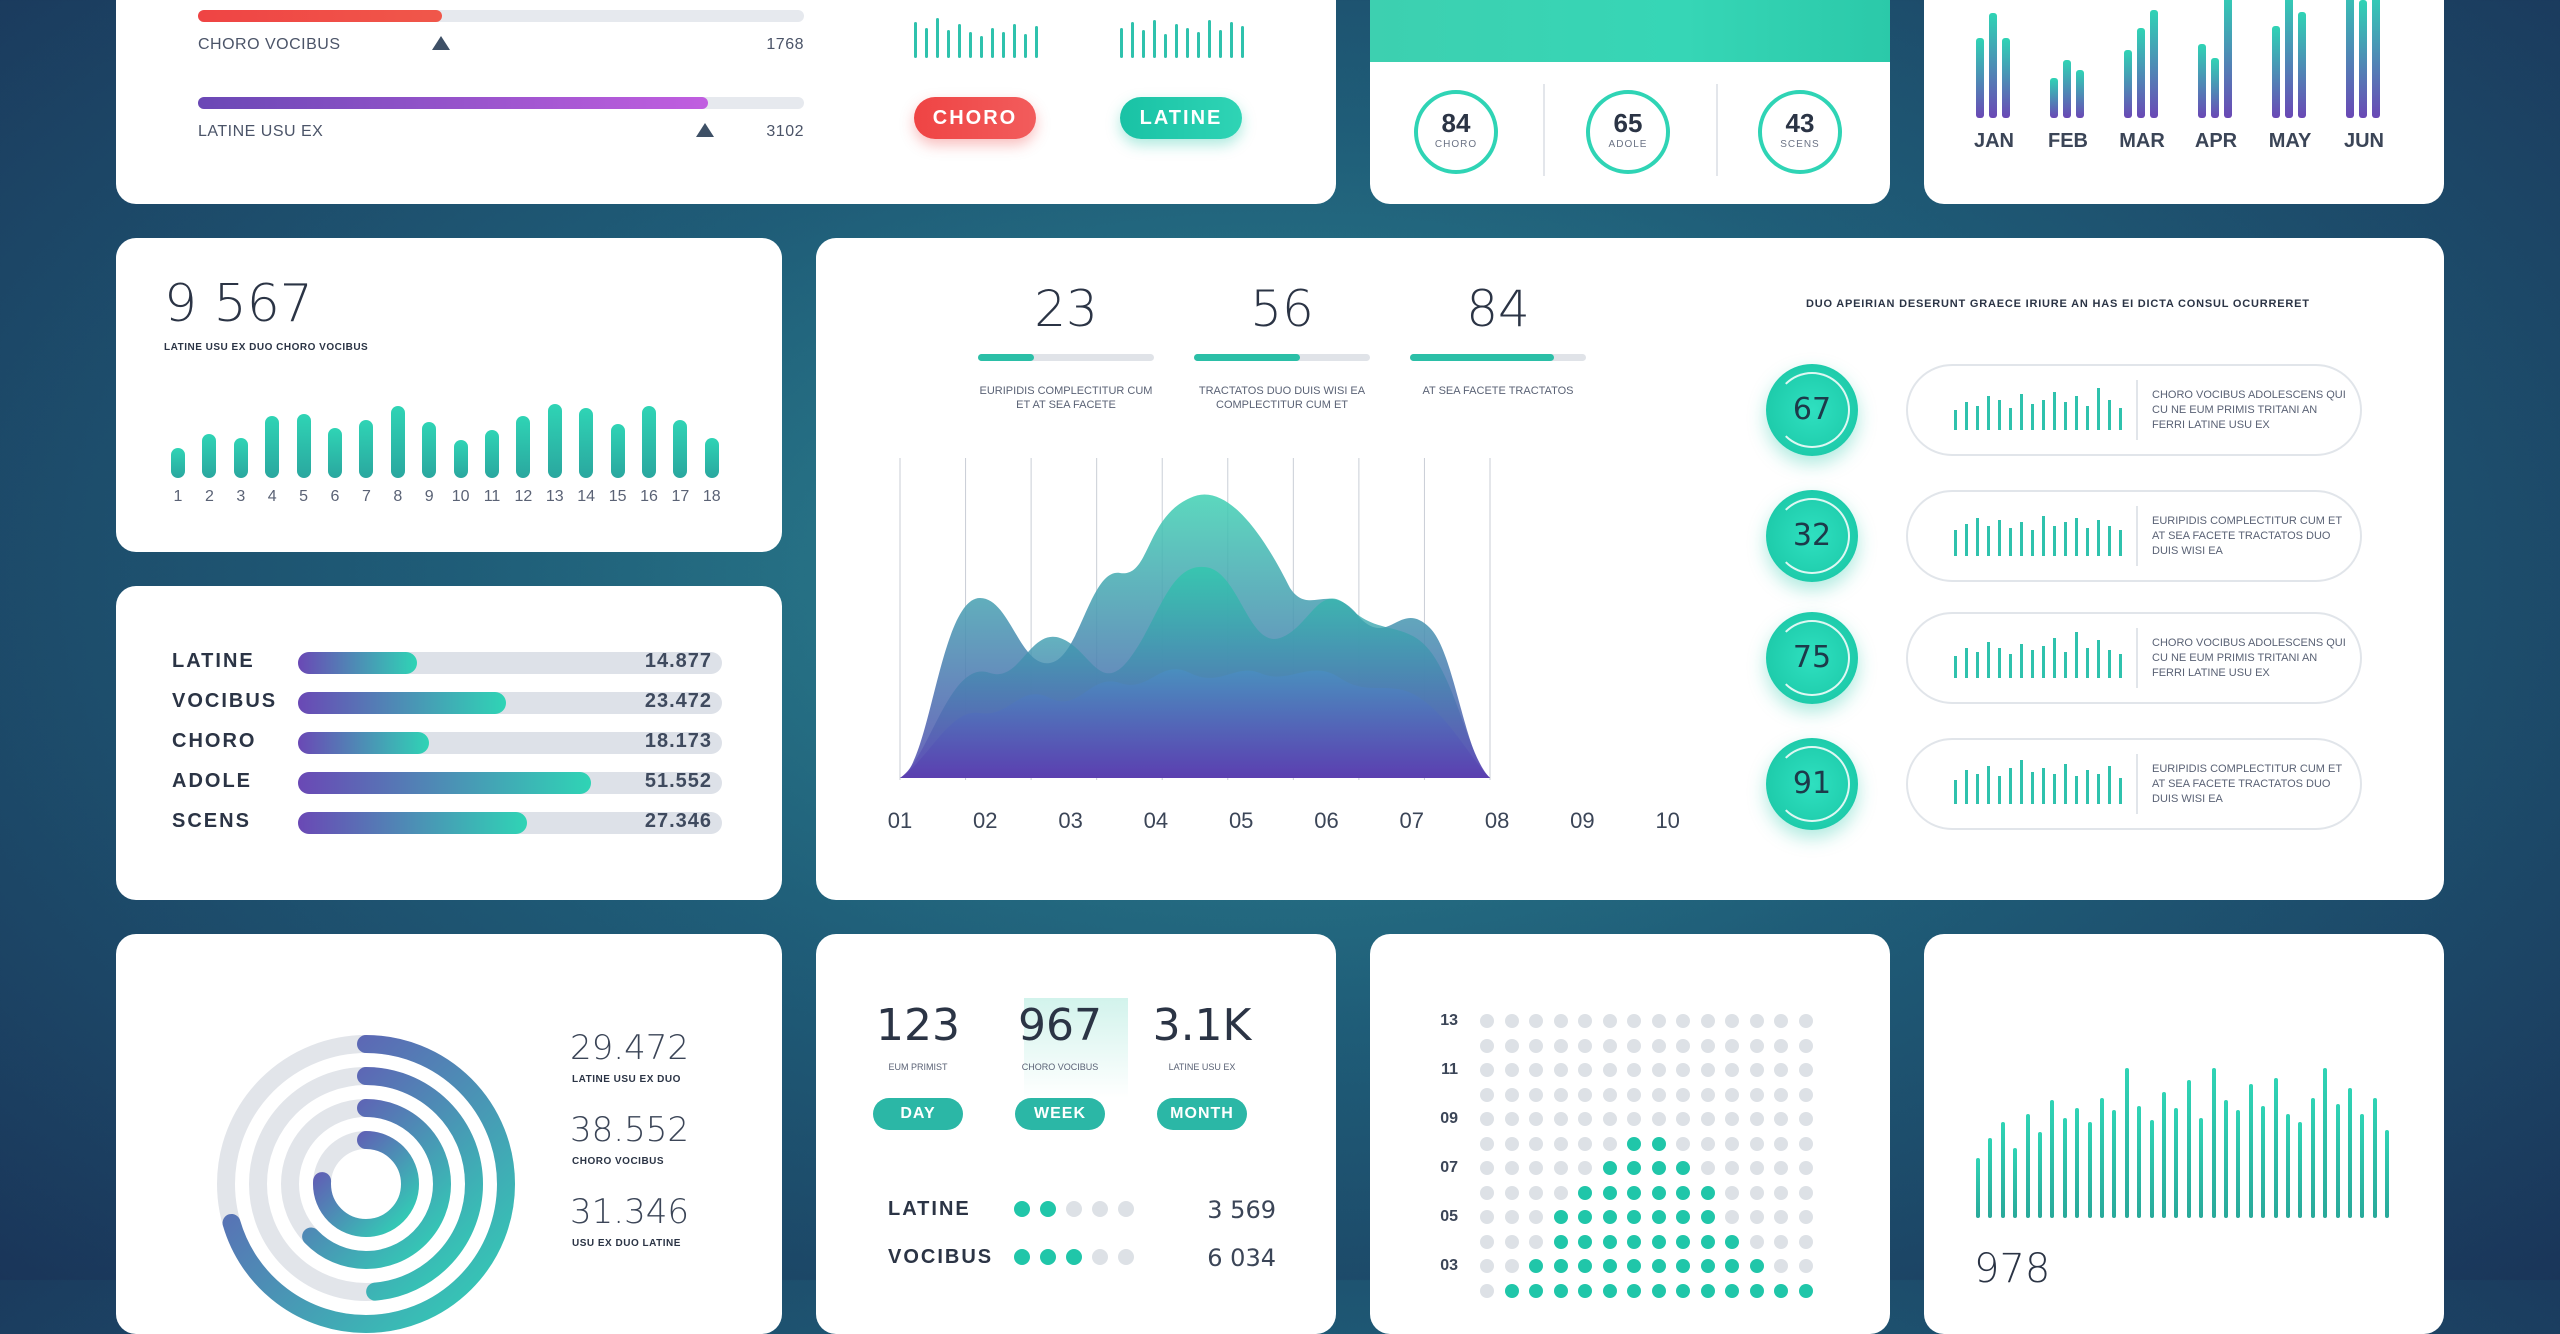  I want to click on hbar-name: SCENS, so click(211, 821).